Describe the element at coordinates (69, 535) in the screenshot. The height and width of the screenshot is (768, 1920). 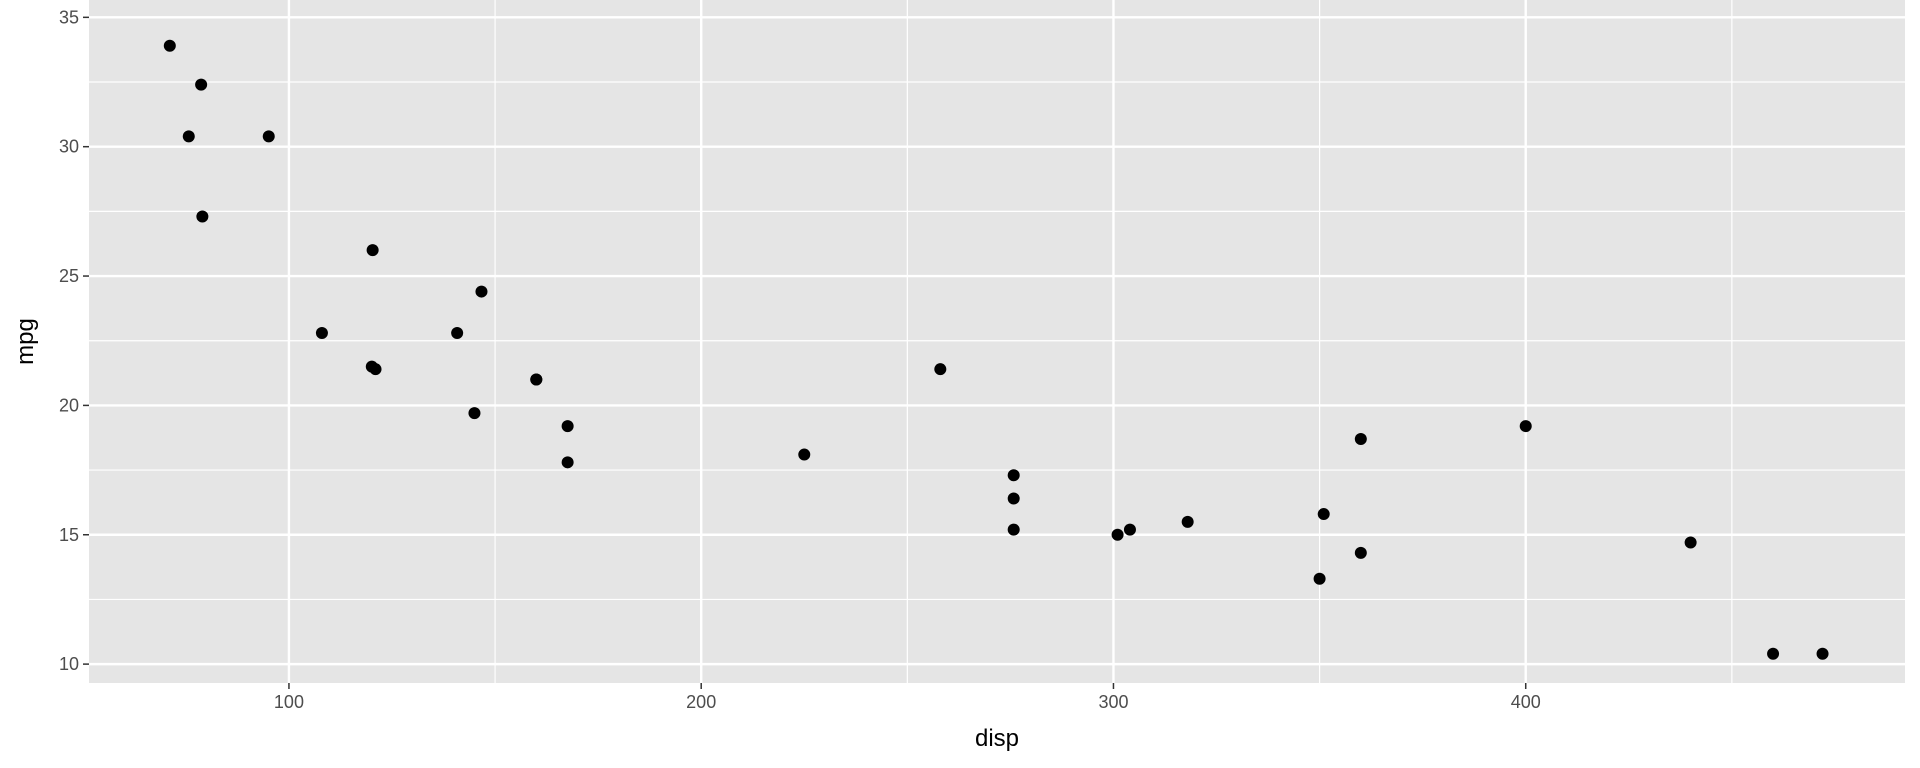
I see `y-tick-label: 15` at that location.